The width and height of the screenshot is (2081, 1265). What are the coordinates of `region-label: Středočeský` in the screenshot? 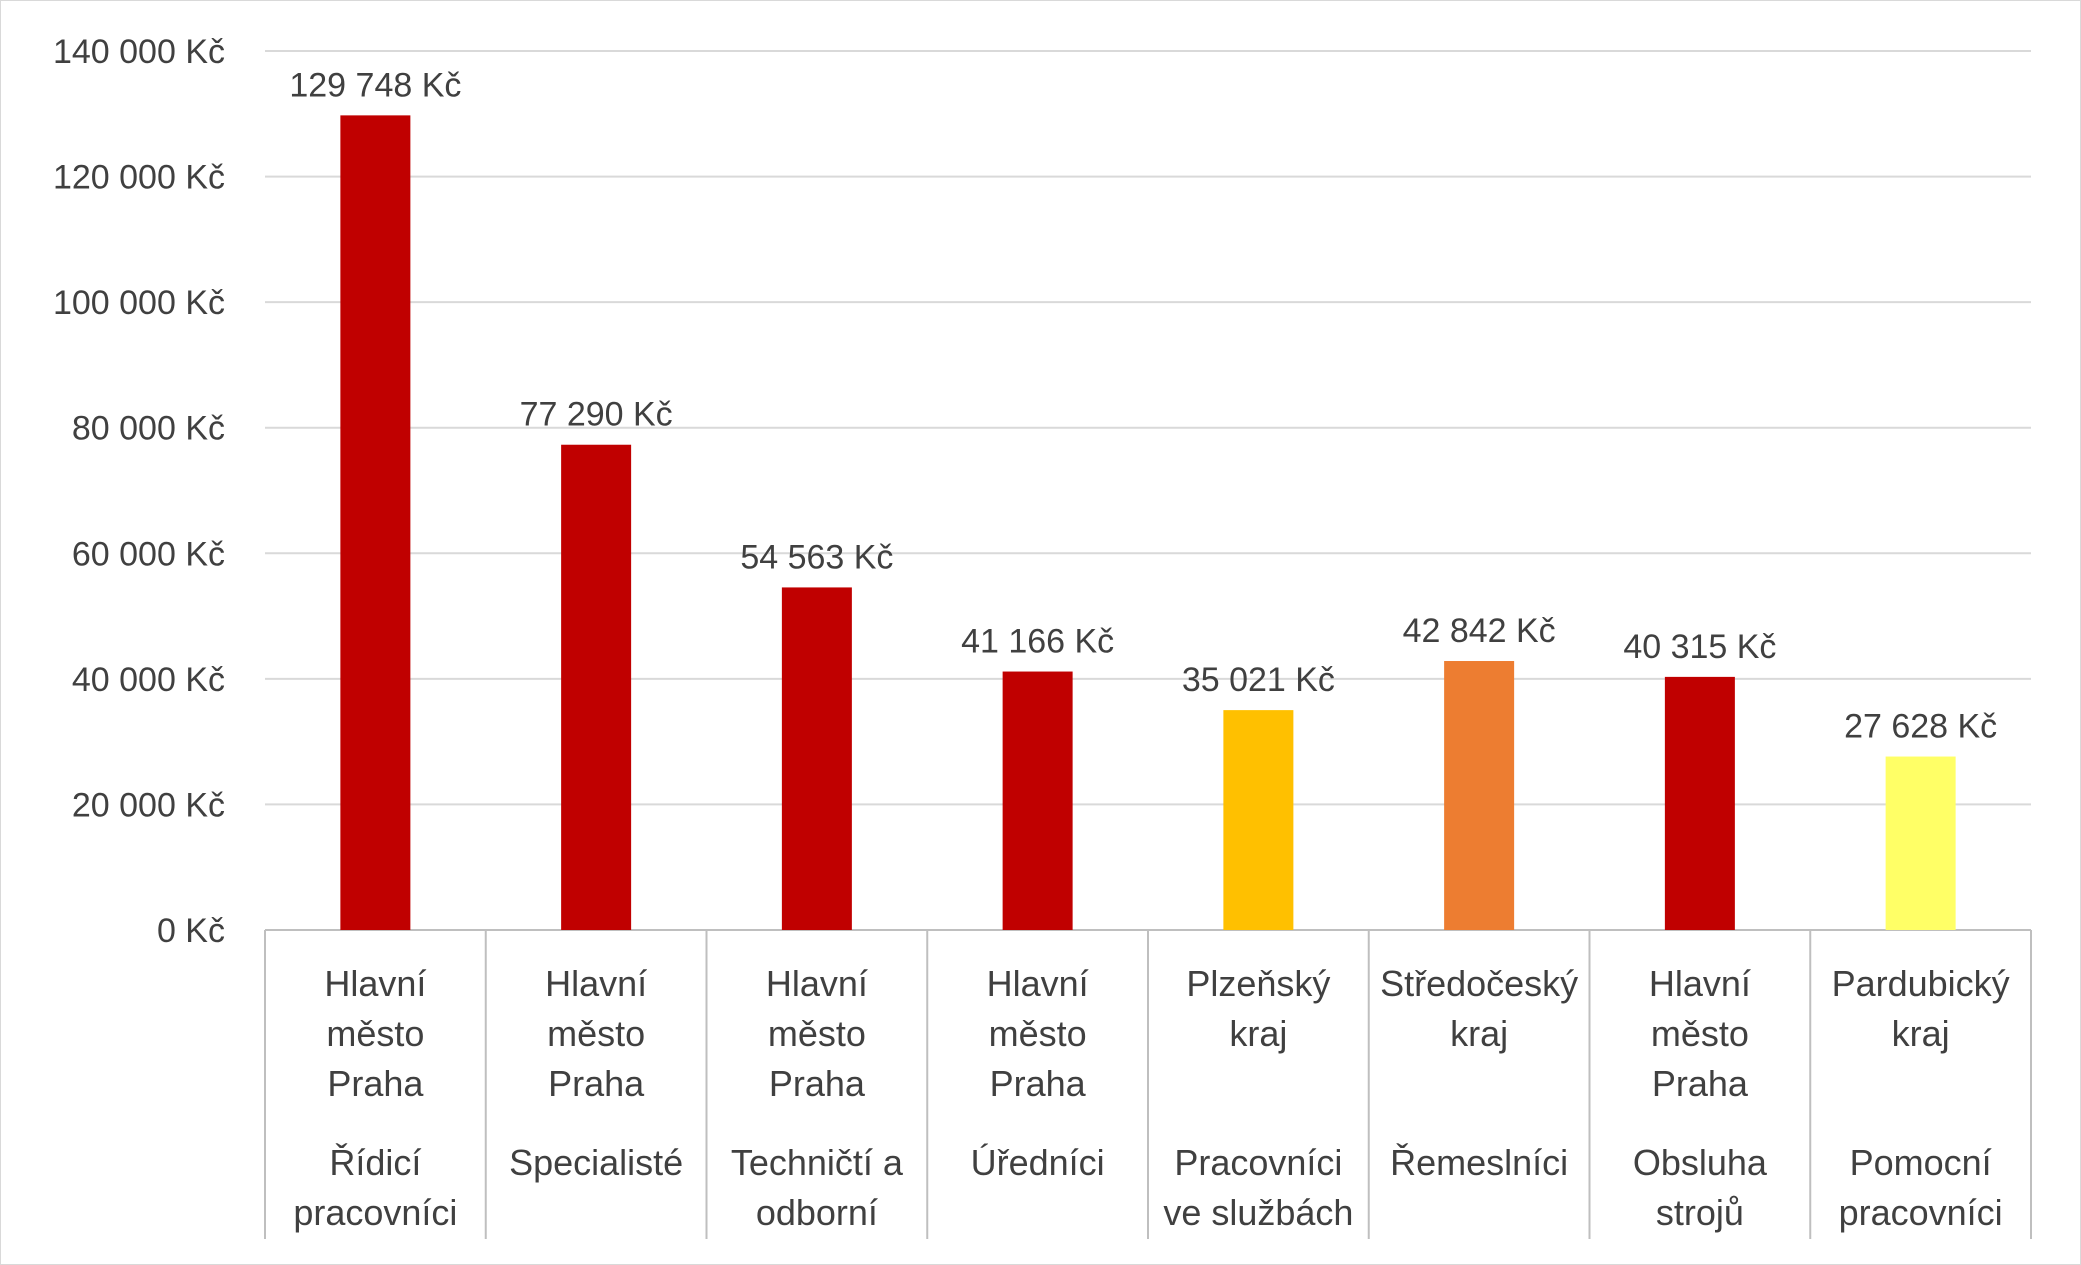 It's located at (1479, 983).